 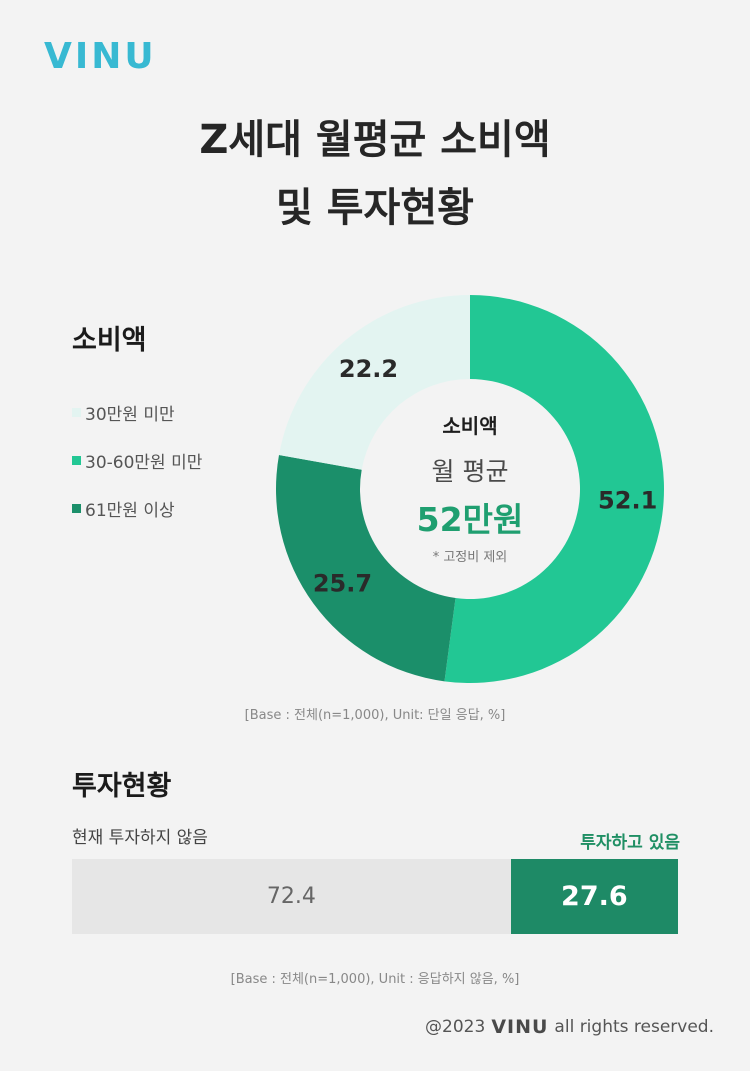 What do you see at coordinates (520, 1027) in the screenshot?
I see `footer-logo: VINU` at bounding box center [520, 1027].